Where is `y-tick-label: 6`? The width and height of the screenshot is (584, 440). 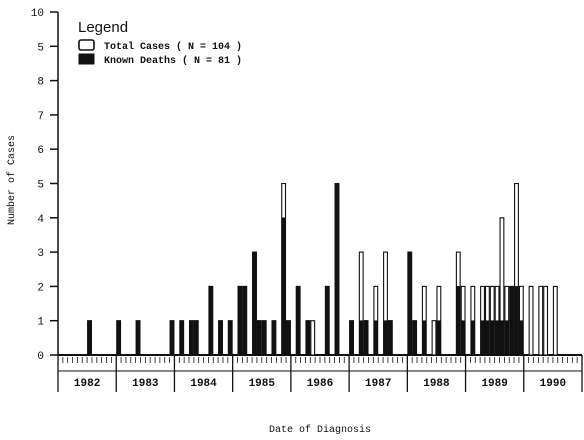 y-tick-label: 6 is located at coordinates (40, 151).